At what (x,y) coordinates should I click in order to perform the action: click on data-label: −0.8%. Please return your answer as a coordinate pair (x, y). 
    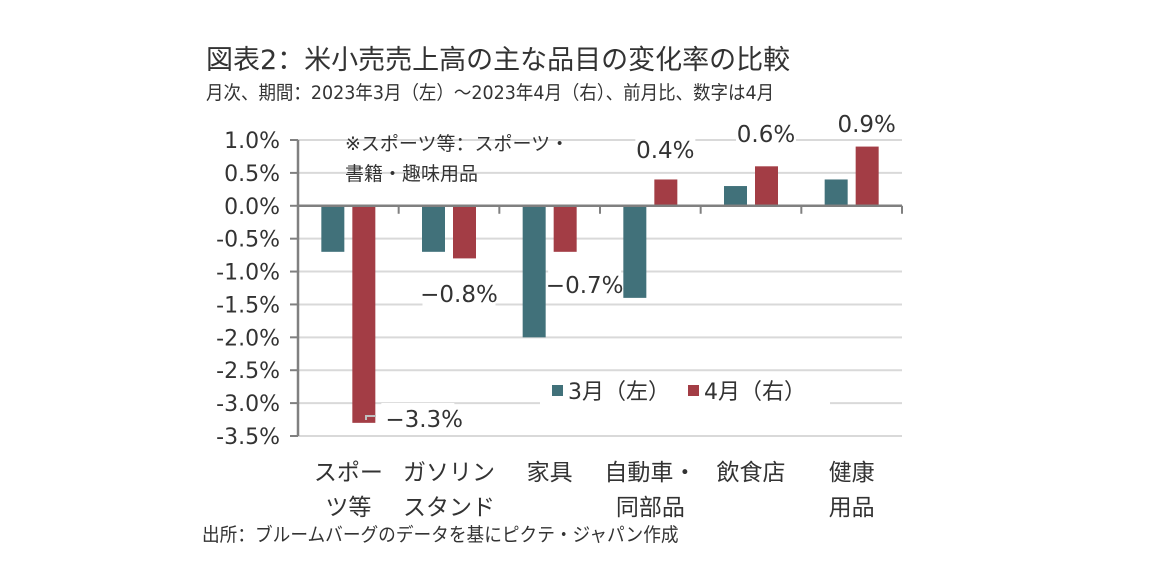
    Looking at the image, I should click on (459, 295).